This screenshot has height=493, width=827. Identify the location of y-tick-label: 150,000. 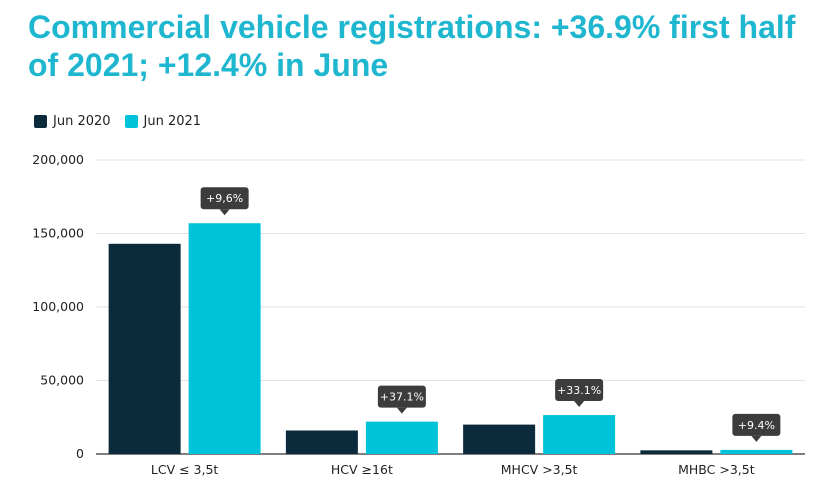
(58, 233).